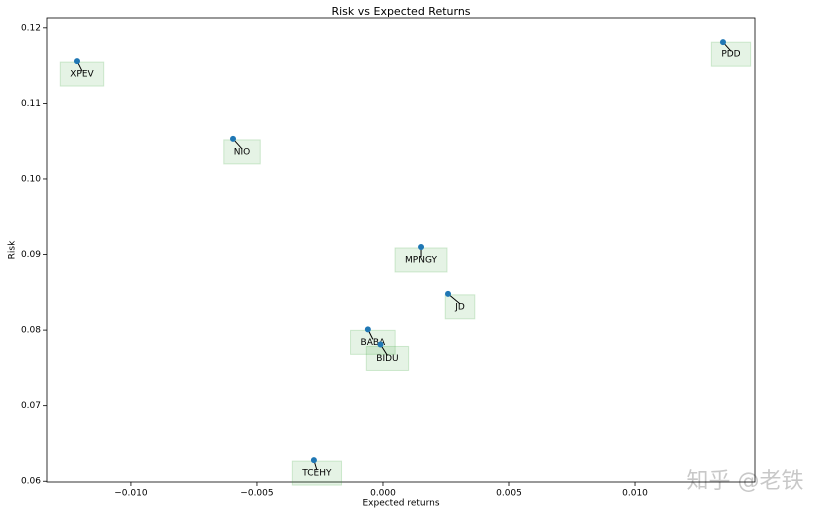 Image resolution: width=830 pixels, height=518 pixels. What do you see at coordinates (635, 494) in the screenshot?
I see `x-tick-label: 0.010` at bounding box center [635, 494].